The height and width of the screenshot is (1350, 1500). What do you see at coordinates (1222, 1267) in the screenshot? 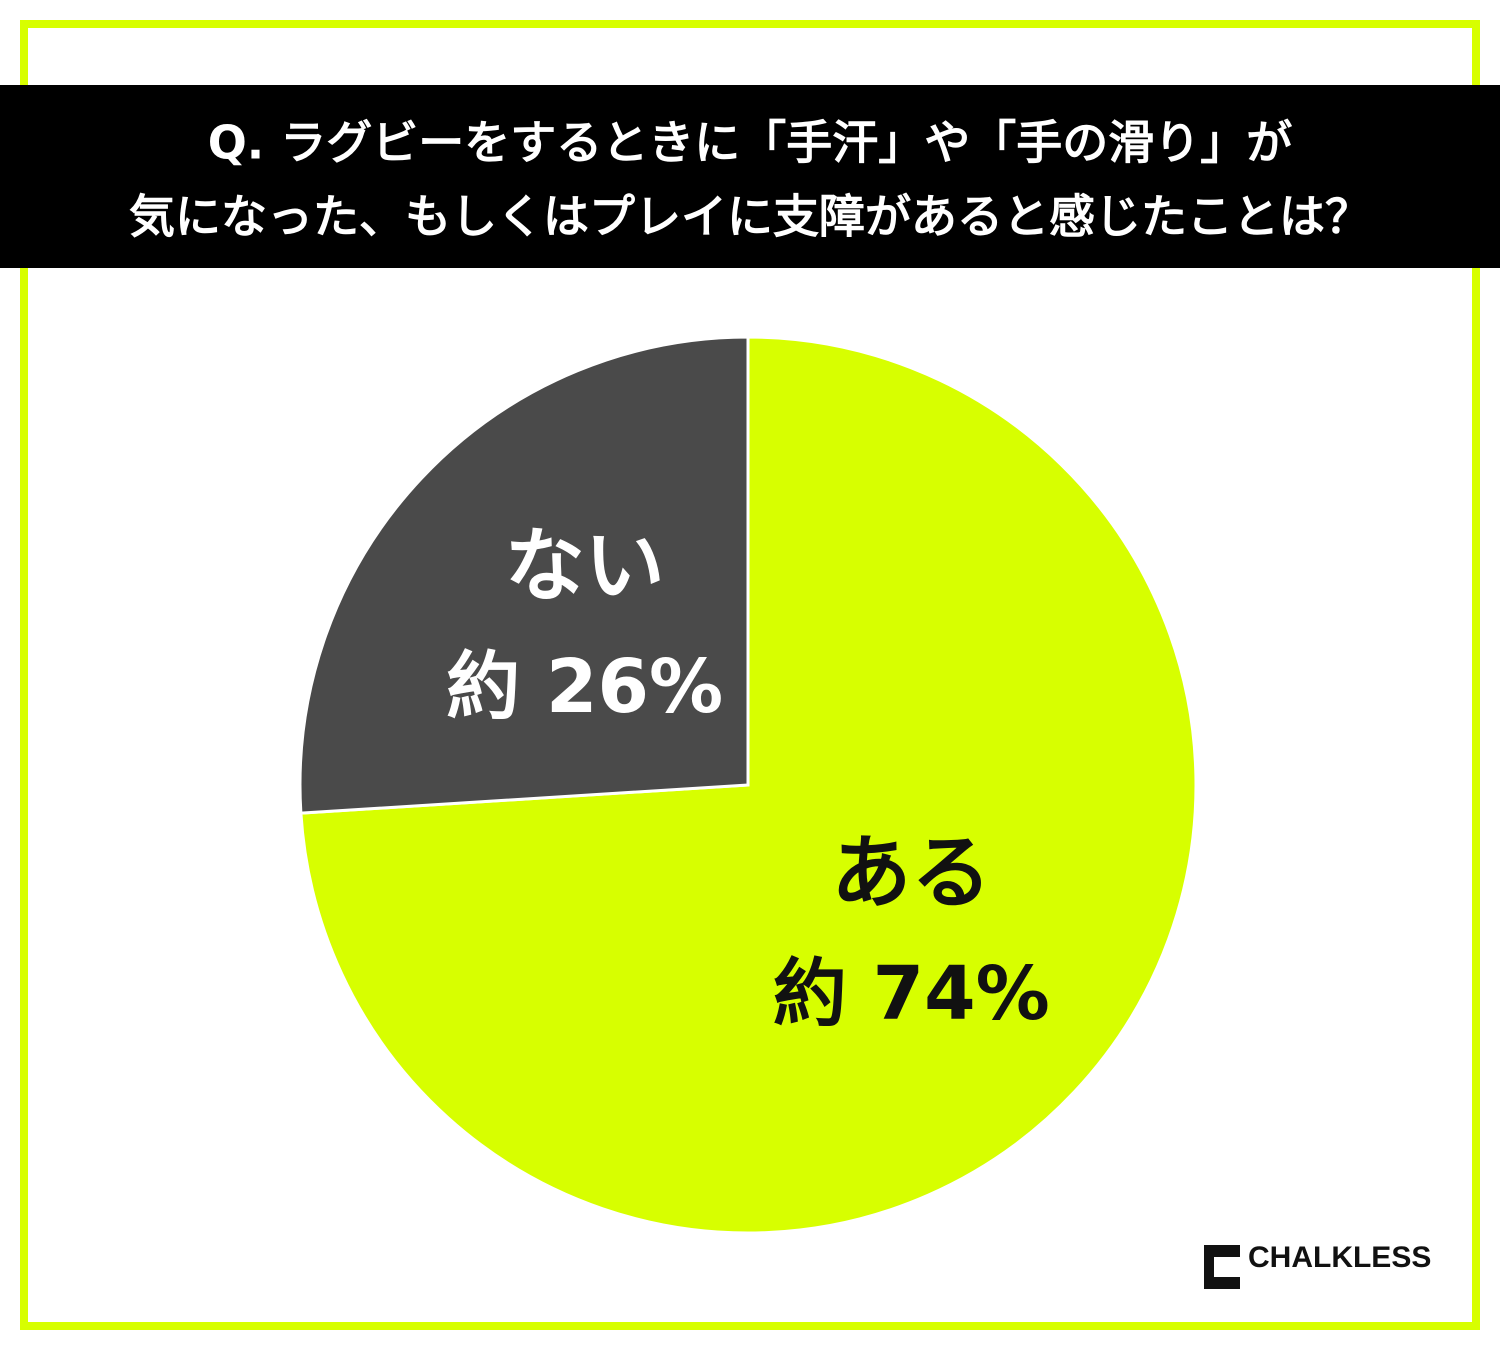
I see `logo-icon` at bounding box center [1222, 1267].